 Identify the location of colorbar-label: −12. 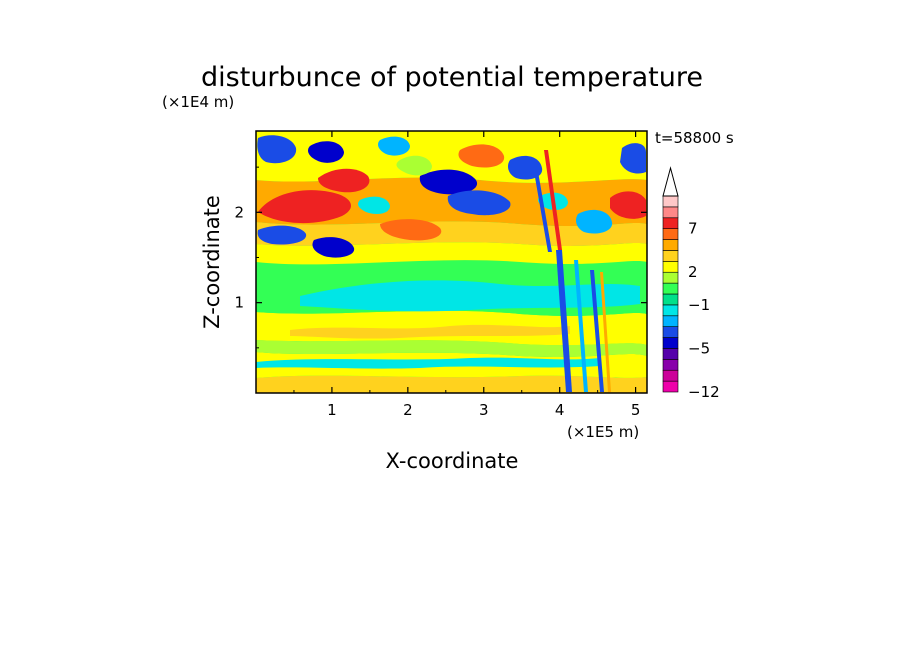
(704, 392).